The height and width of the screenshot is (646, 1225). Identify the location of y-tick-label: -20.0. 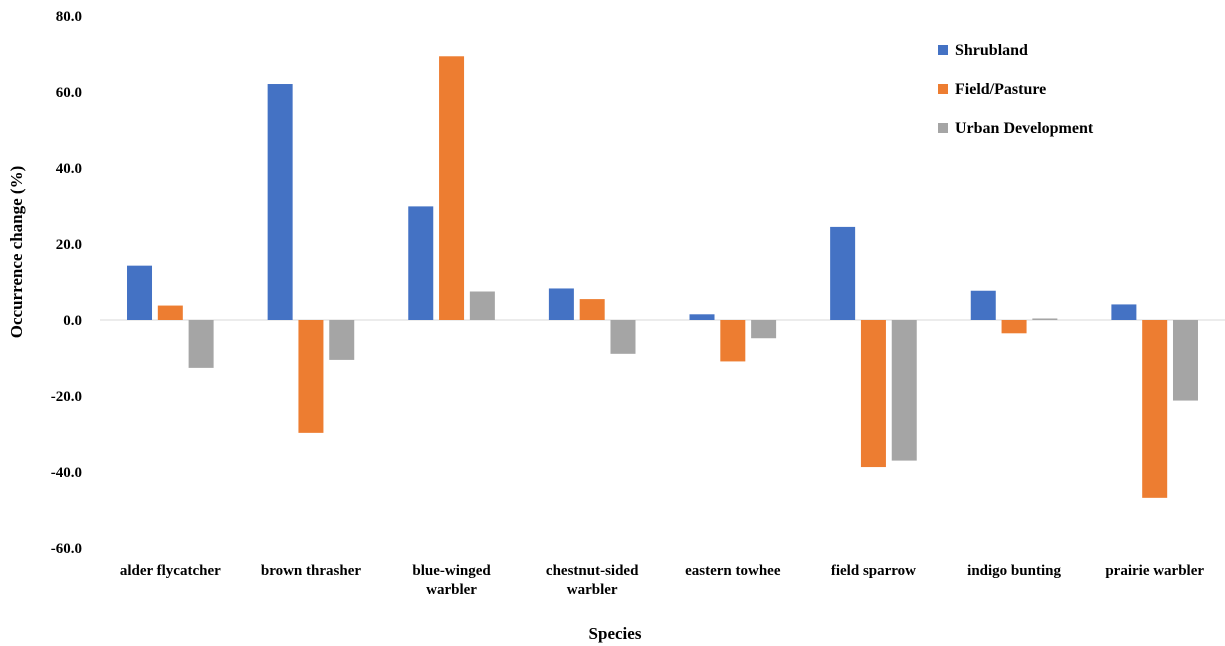
(66, 397).